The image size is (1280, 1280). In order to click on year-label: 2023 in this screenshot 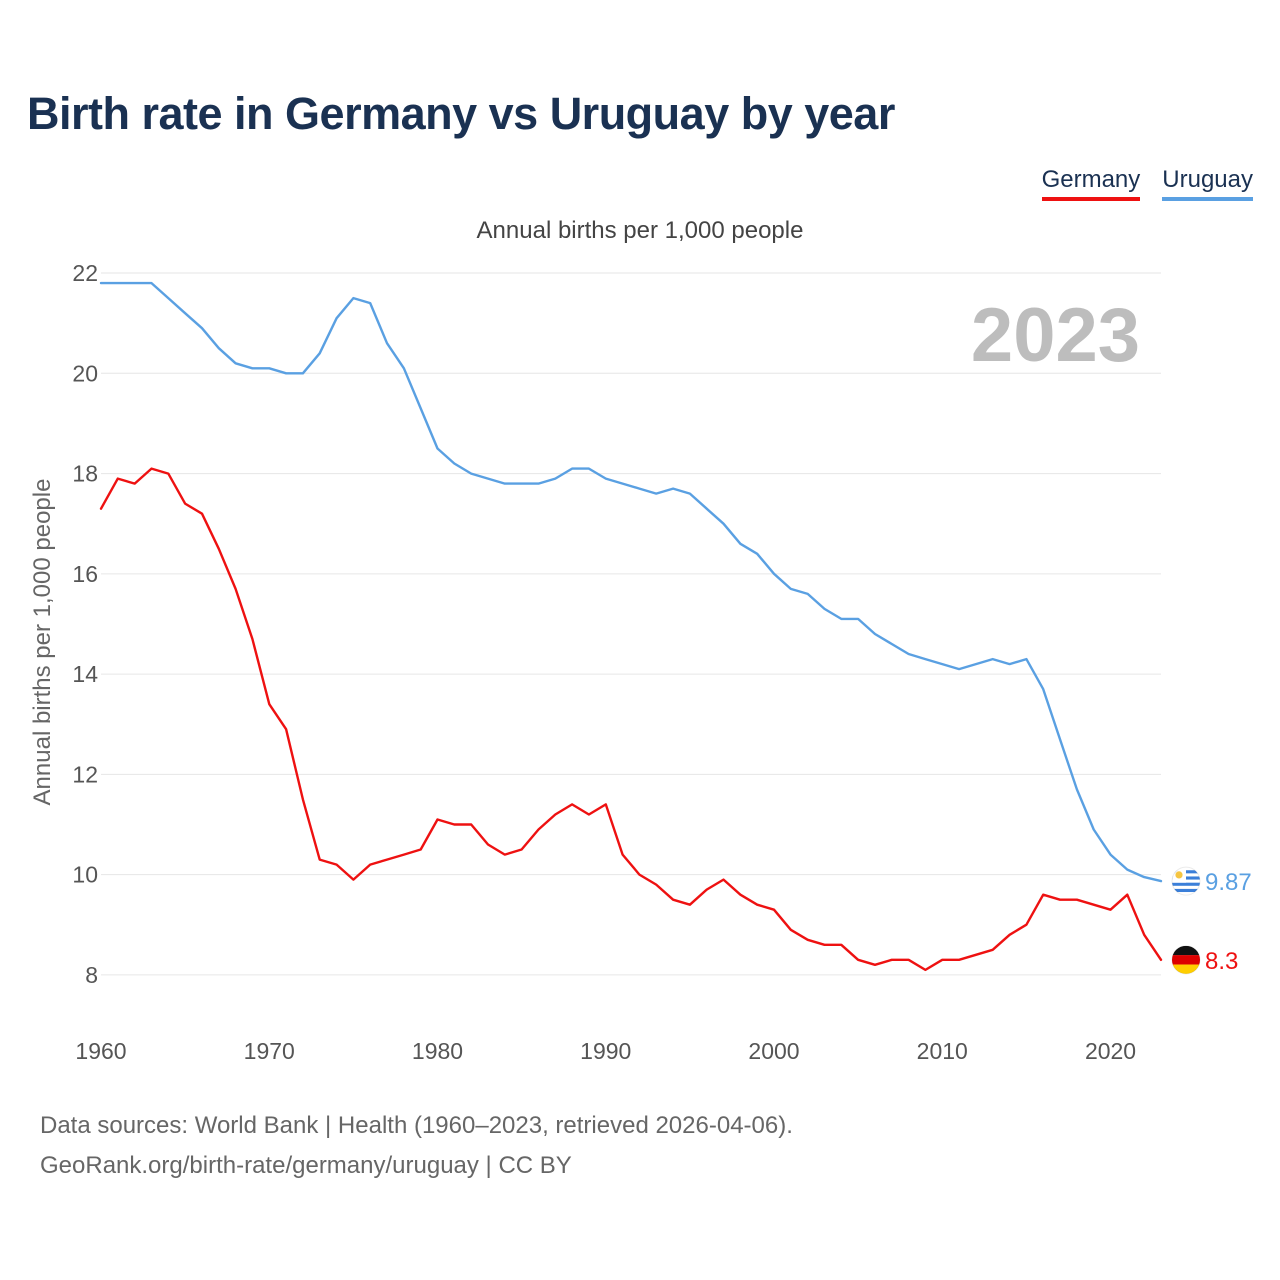, I will do `click(1055, 335)`.